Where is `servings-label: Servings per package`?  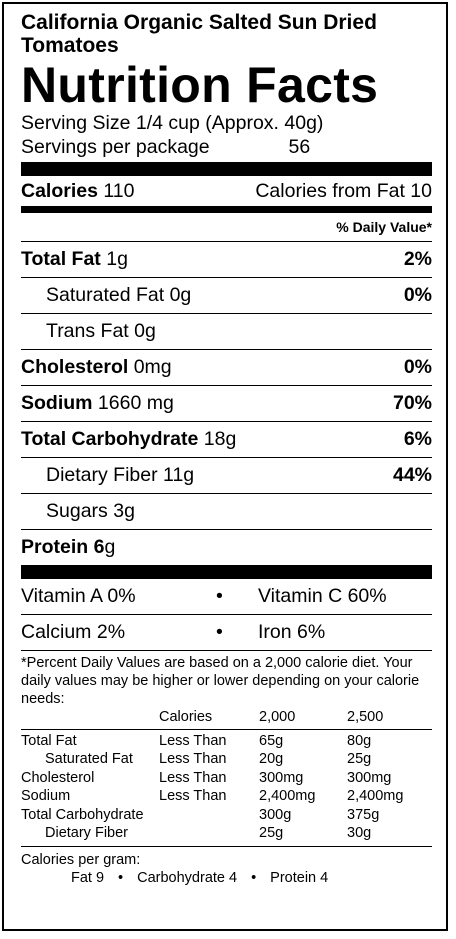
servings-label: Servings per package is located at coordinates (115, 147).